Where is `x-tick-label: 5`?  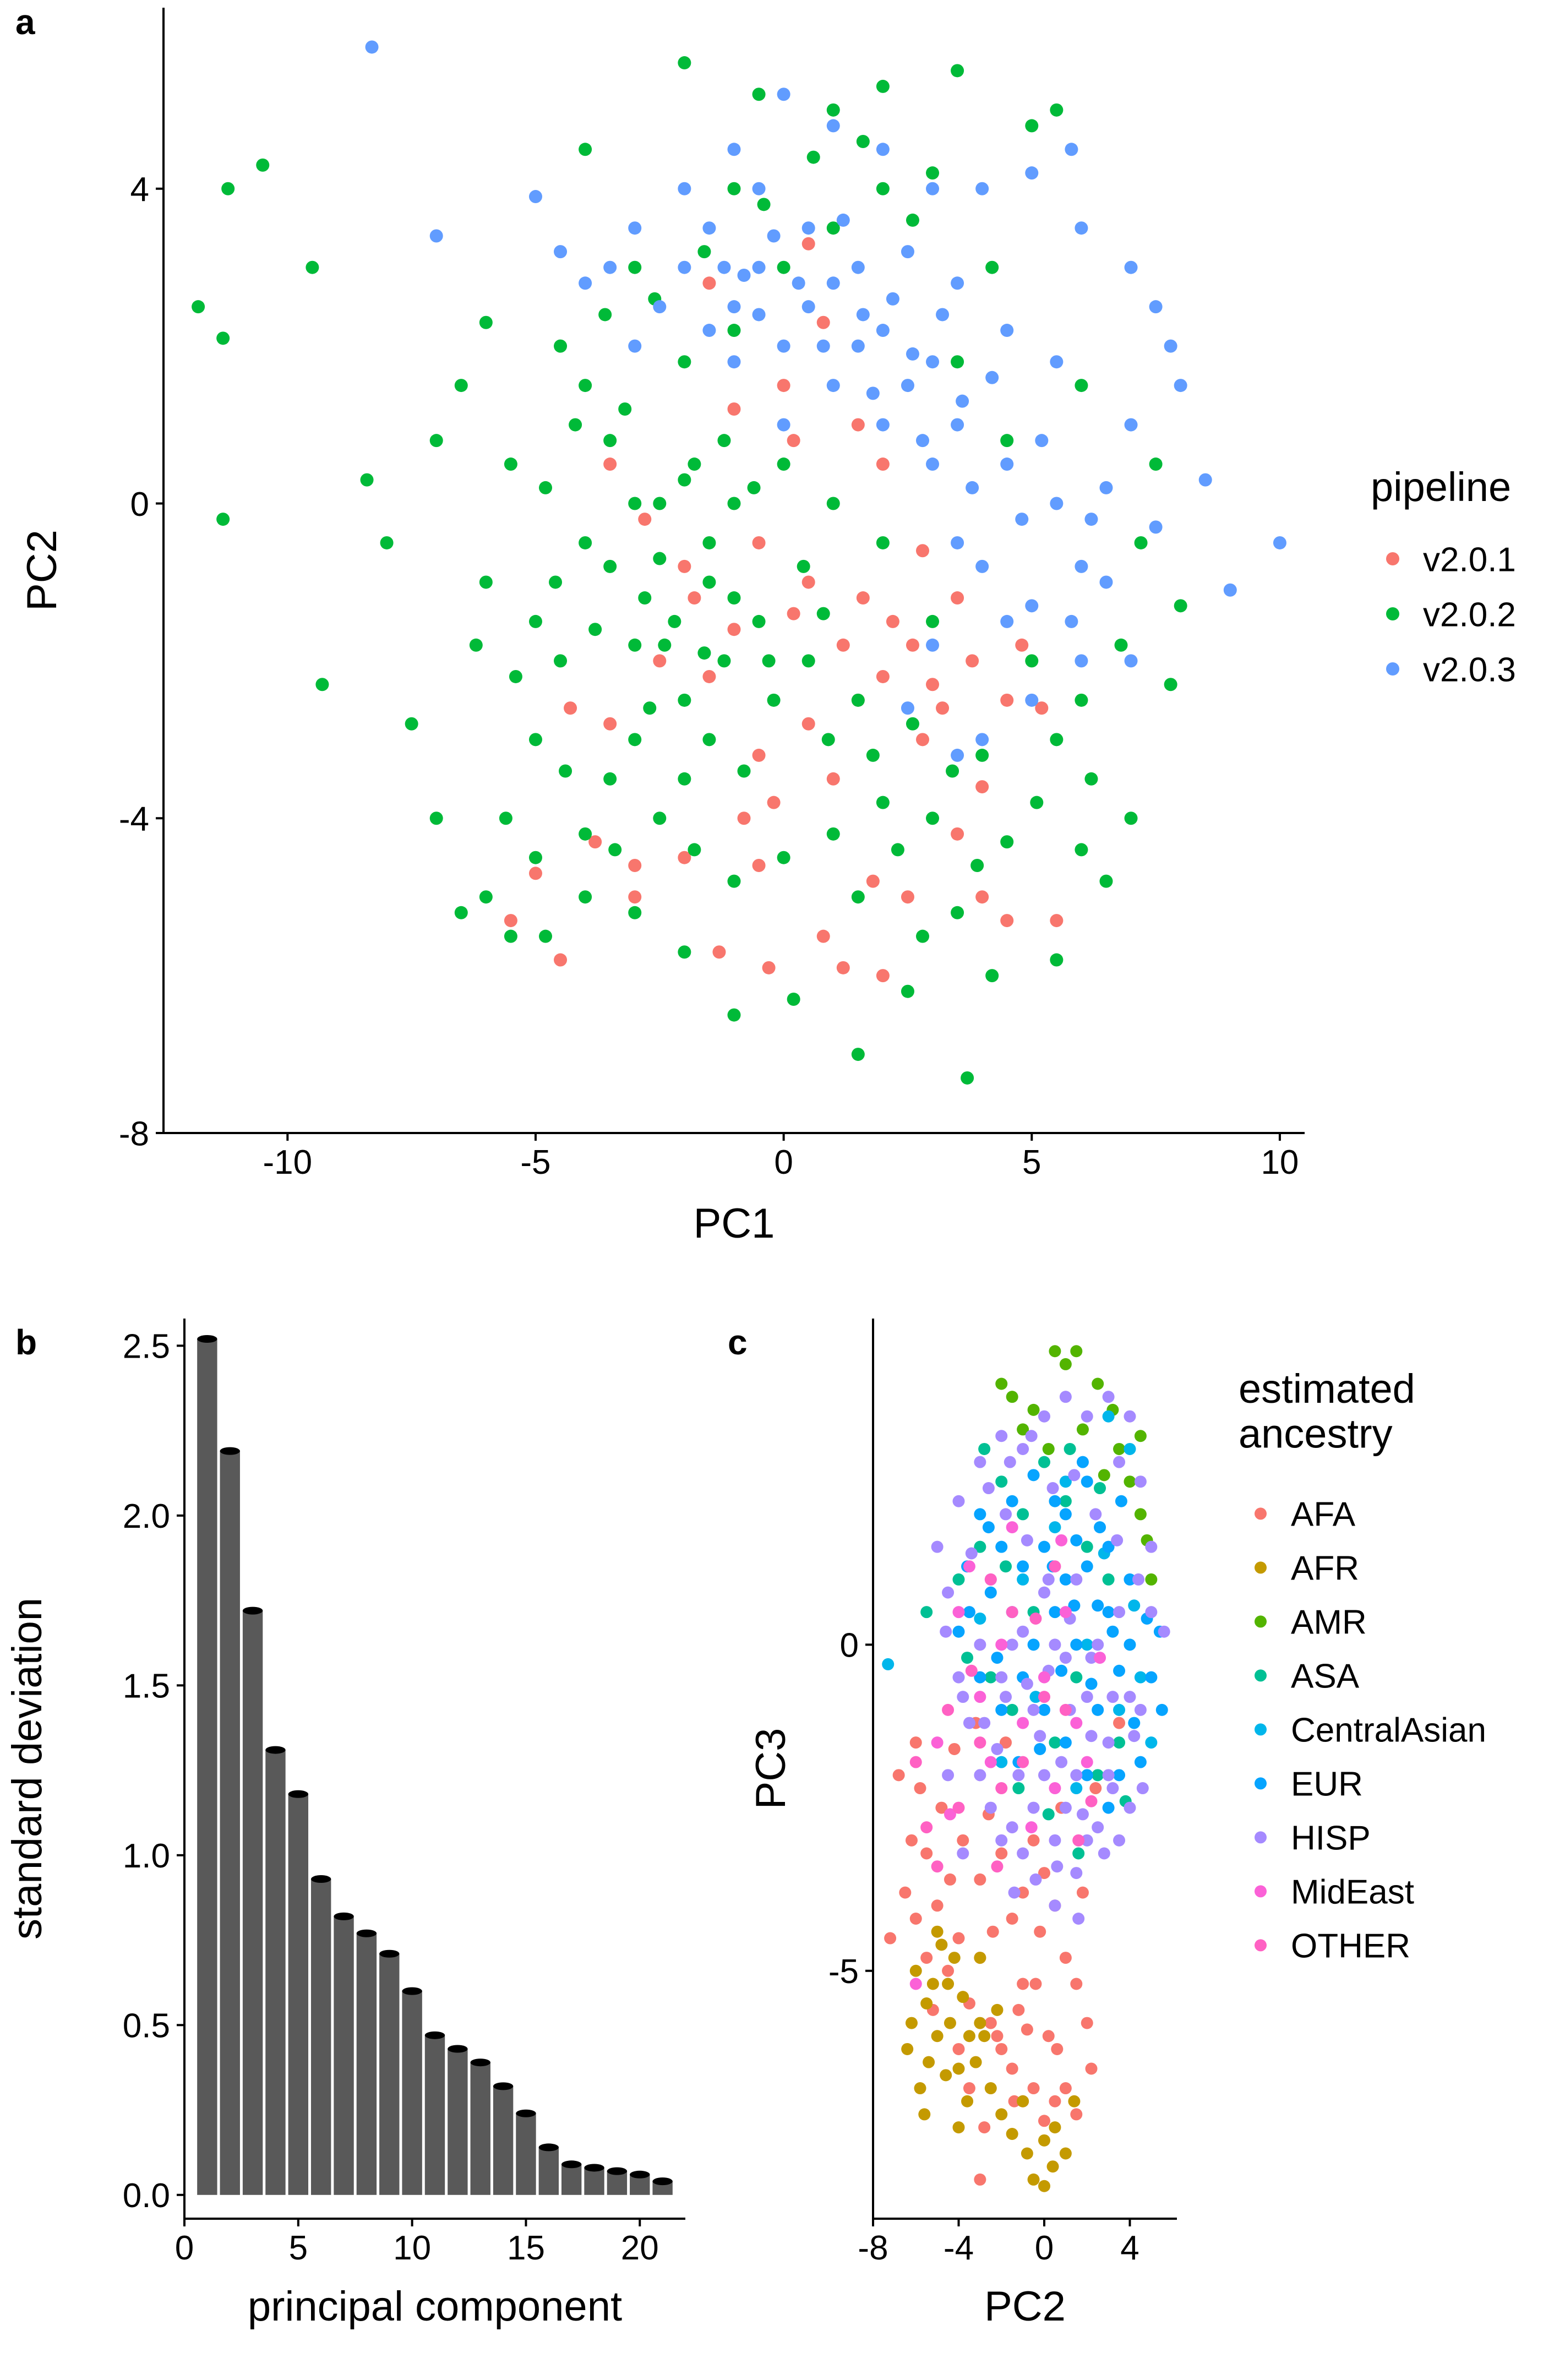 x-tick-label: 5 is located at coordinates (298, 2248).